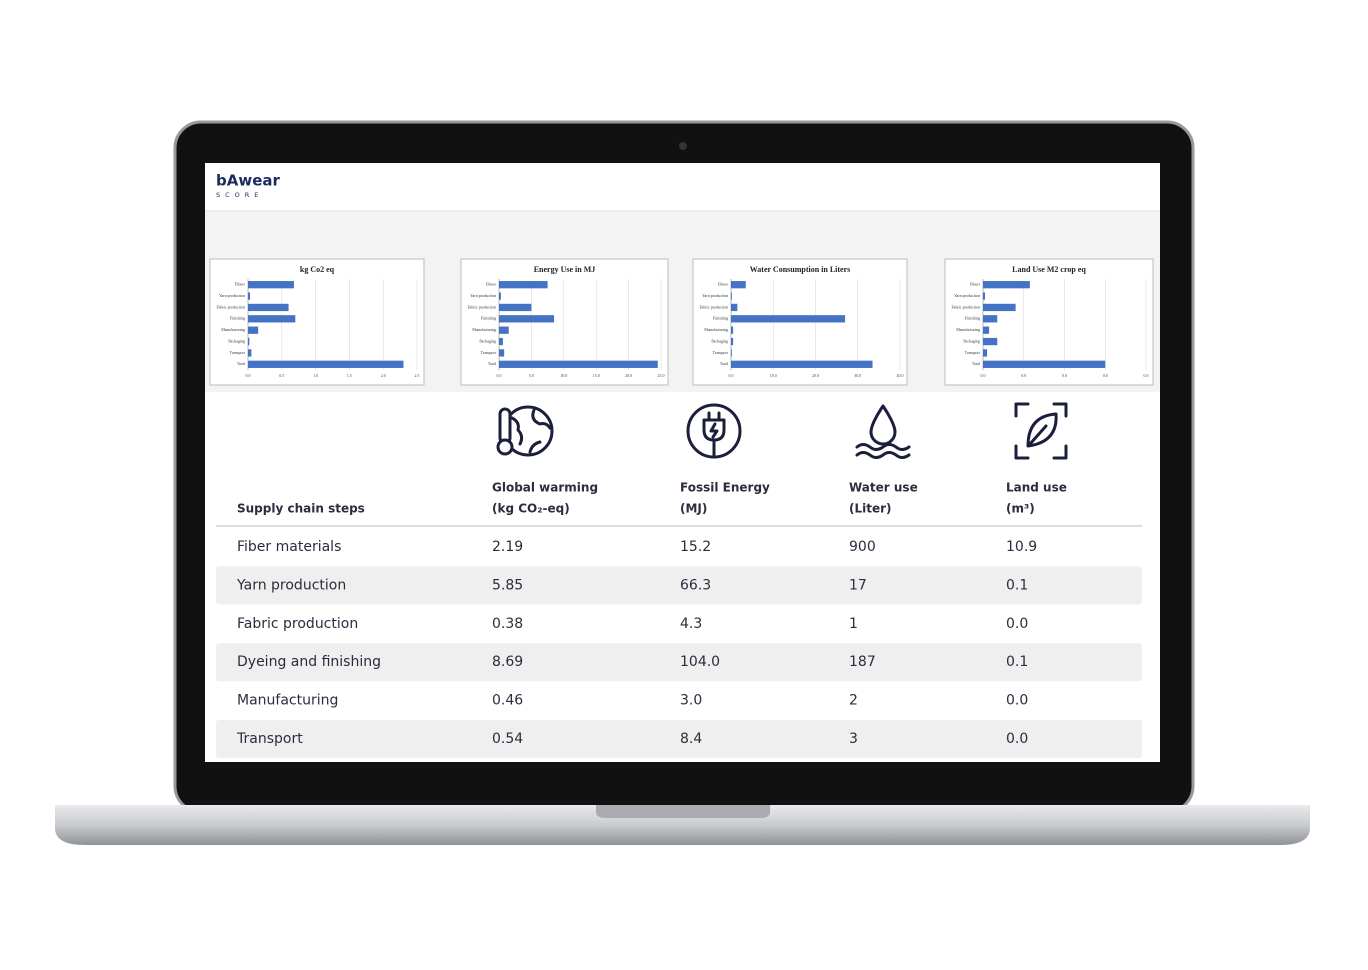  Describe the element at coordinates (531, 509) in the screenshot. I see `column-unit: (kg CO₂-eq)` at that location.